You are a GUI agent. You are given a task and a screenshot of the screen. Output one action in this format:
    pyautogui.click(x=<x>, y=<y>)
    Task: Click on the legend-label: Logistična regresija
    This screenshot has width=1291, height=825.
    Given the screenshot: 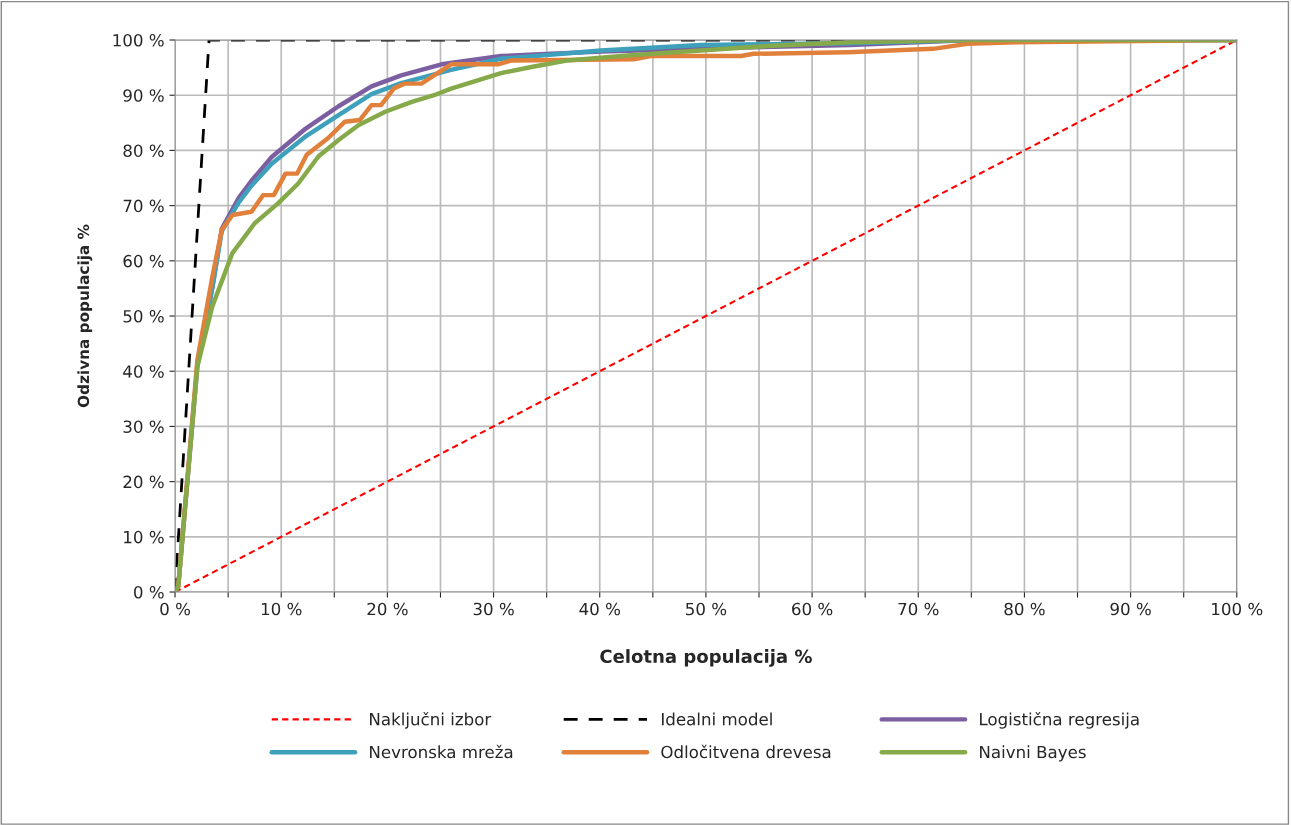 What is the action you would take?
    pyautogui.click(x=1059, y=720)
    